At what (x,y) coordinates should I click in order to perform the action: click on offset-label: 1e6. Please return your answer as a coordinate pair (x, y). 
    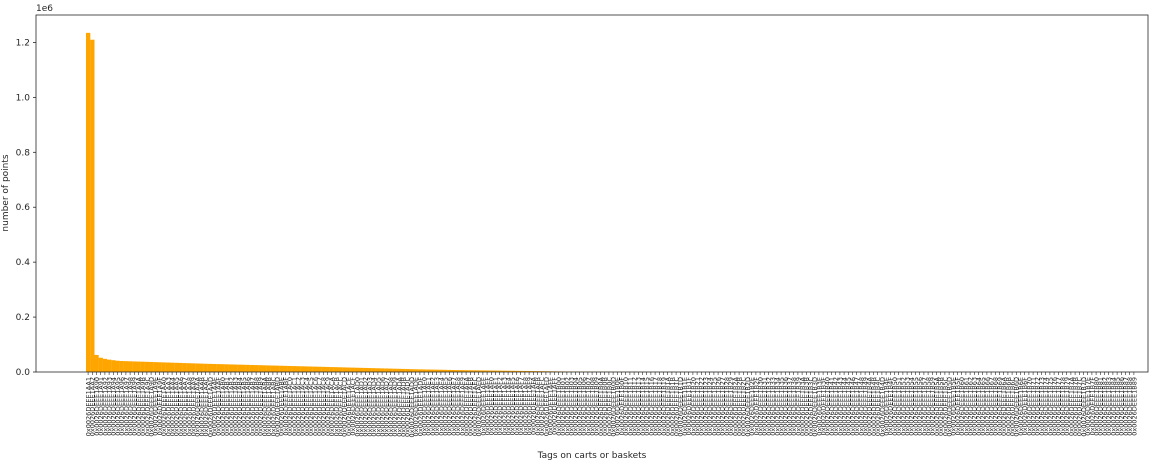
    Looking at the image, I should click on (44, 9).